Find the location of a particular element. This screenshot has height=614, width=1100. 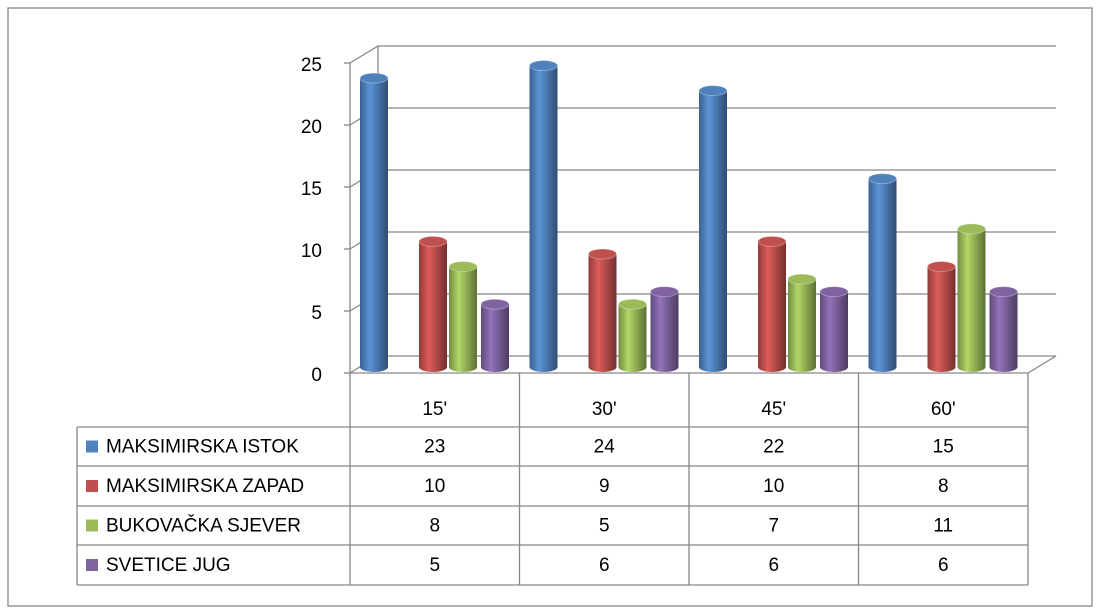

floor-right is located at coordinates (1042, 364).